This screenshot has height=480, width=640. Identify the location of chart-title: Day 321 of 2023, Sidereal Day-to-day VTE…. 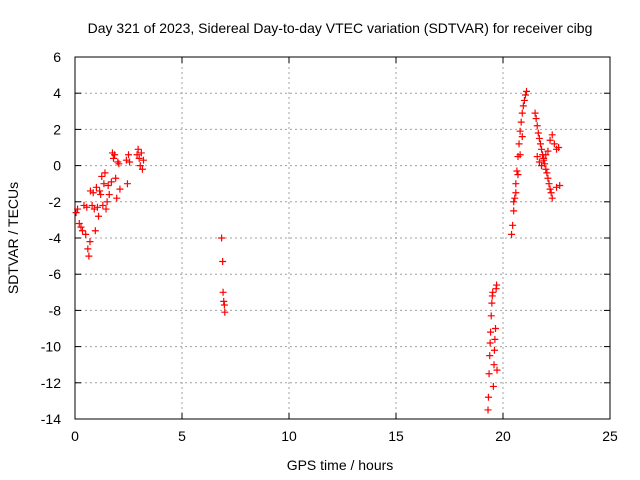
(340, 28).